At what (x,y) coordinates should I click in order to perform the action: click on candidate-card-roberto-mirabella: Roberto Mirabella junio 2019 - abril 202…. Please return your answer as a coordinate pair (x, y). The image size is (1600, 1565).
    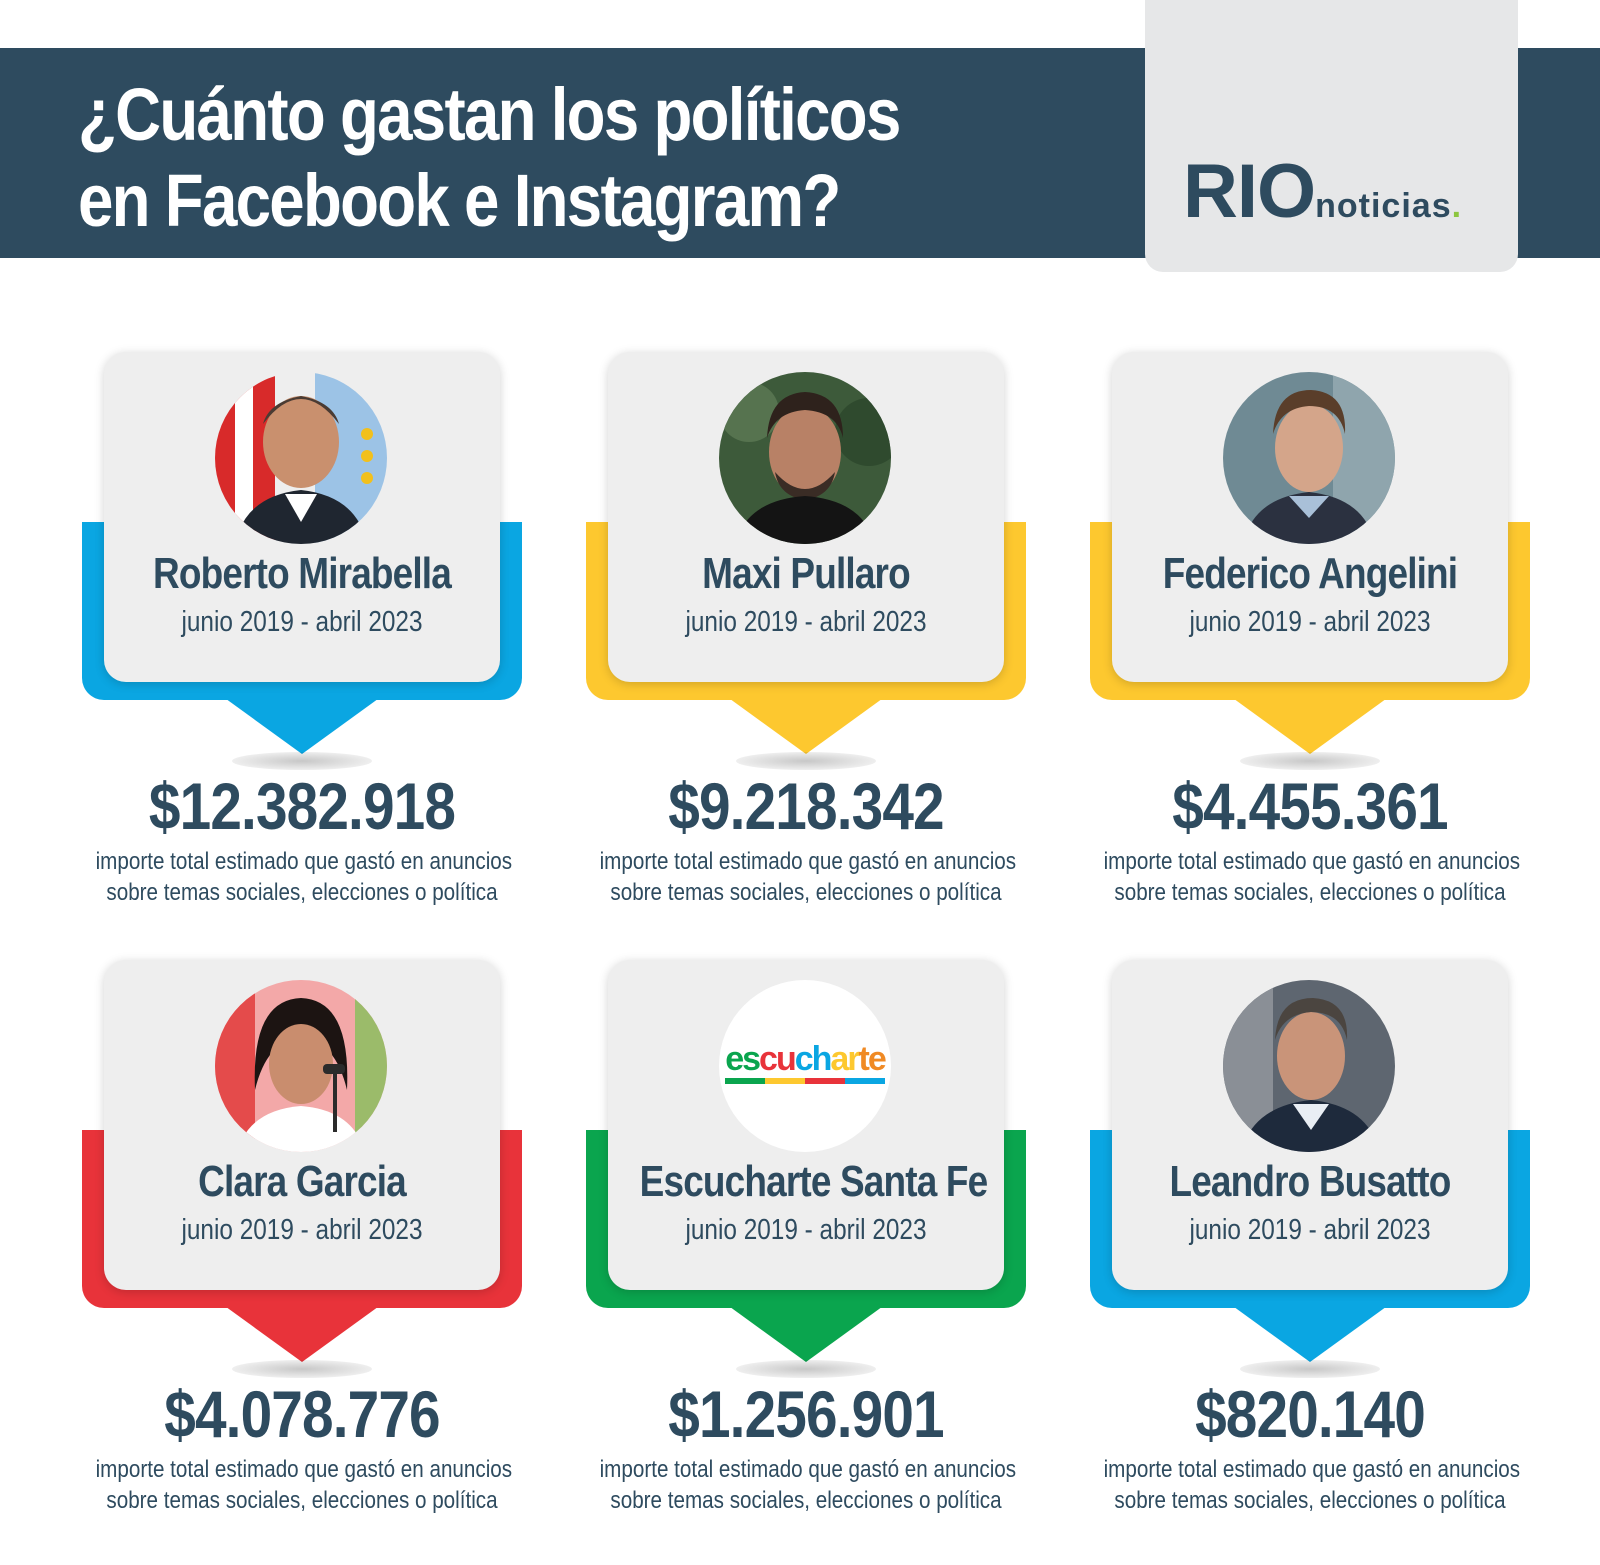
    Looking at the image, I should click on (302, 632).